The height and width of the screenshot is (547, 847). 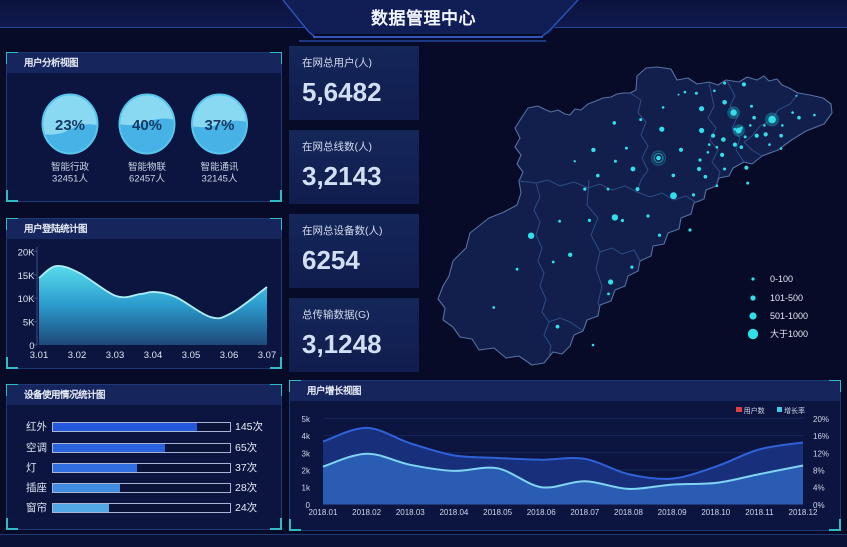 What do you see at coordinates (306, 488) in the screenshot?
I see `svg-text: 1k` at bounding box center [306, 488].